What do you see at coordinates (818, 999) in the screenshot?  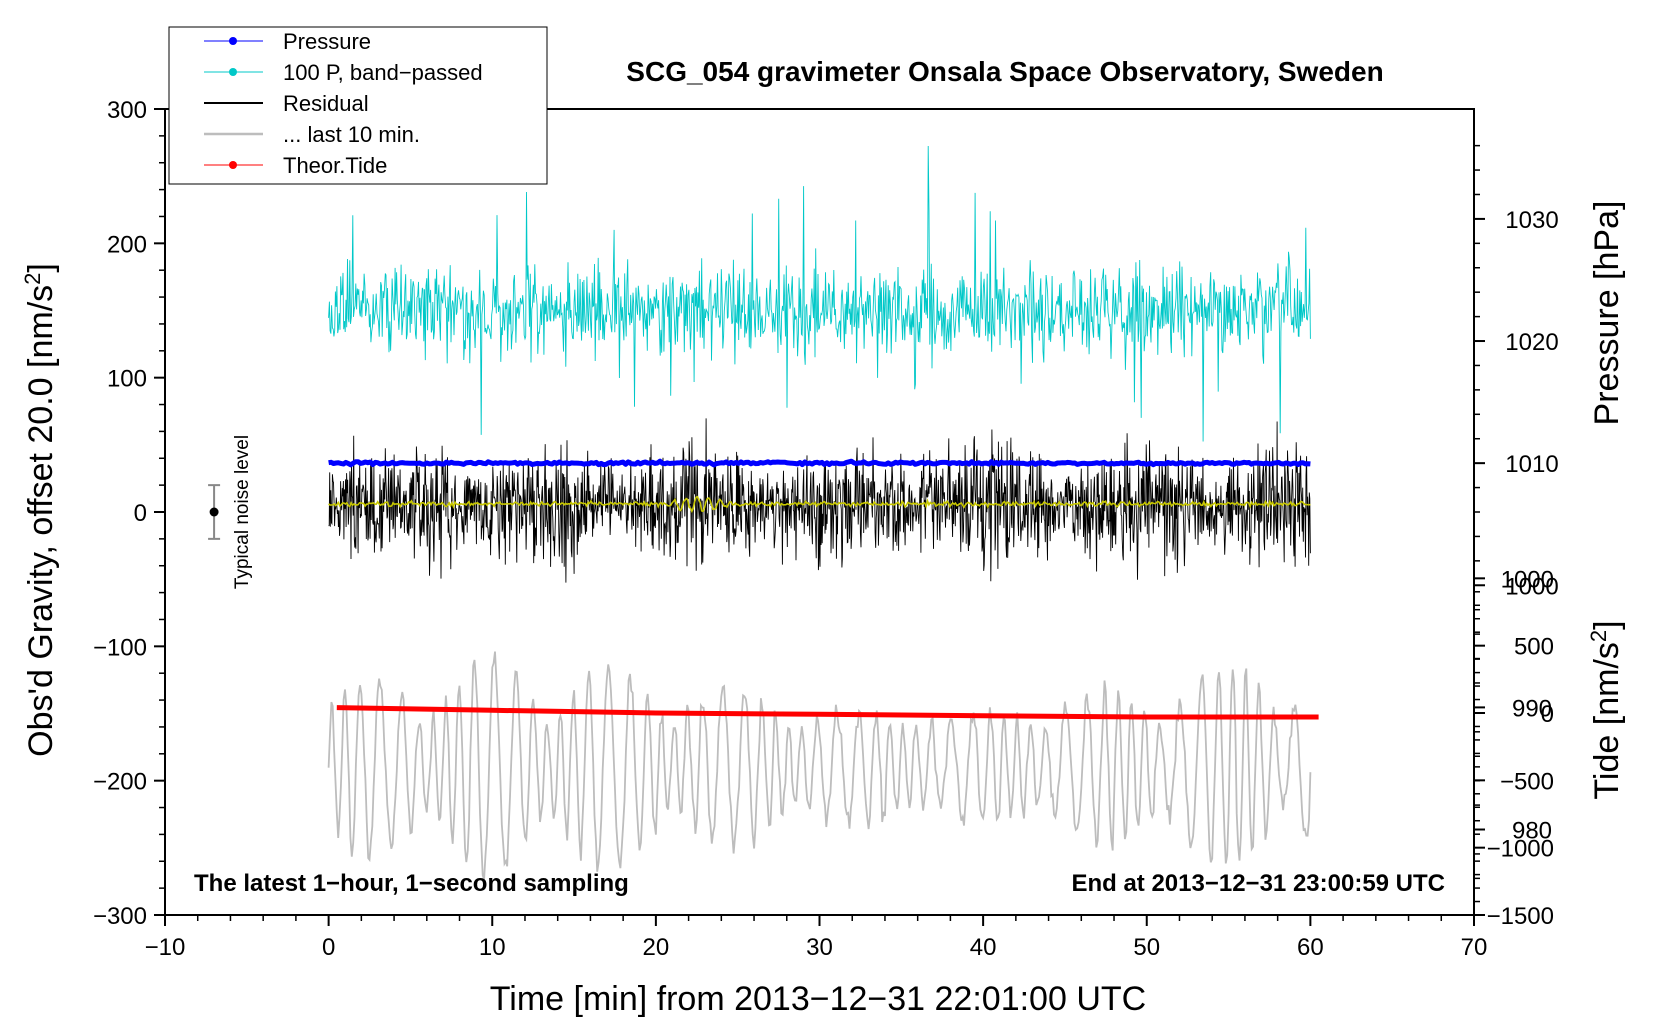 I see `x-axis-label: Time [min] from 2013−12−31 22:01:00 UTC` at bounding box center [818, 999].